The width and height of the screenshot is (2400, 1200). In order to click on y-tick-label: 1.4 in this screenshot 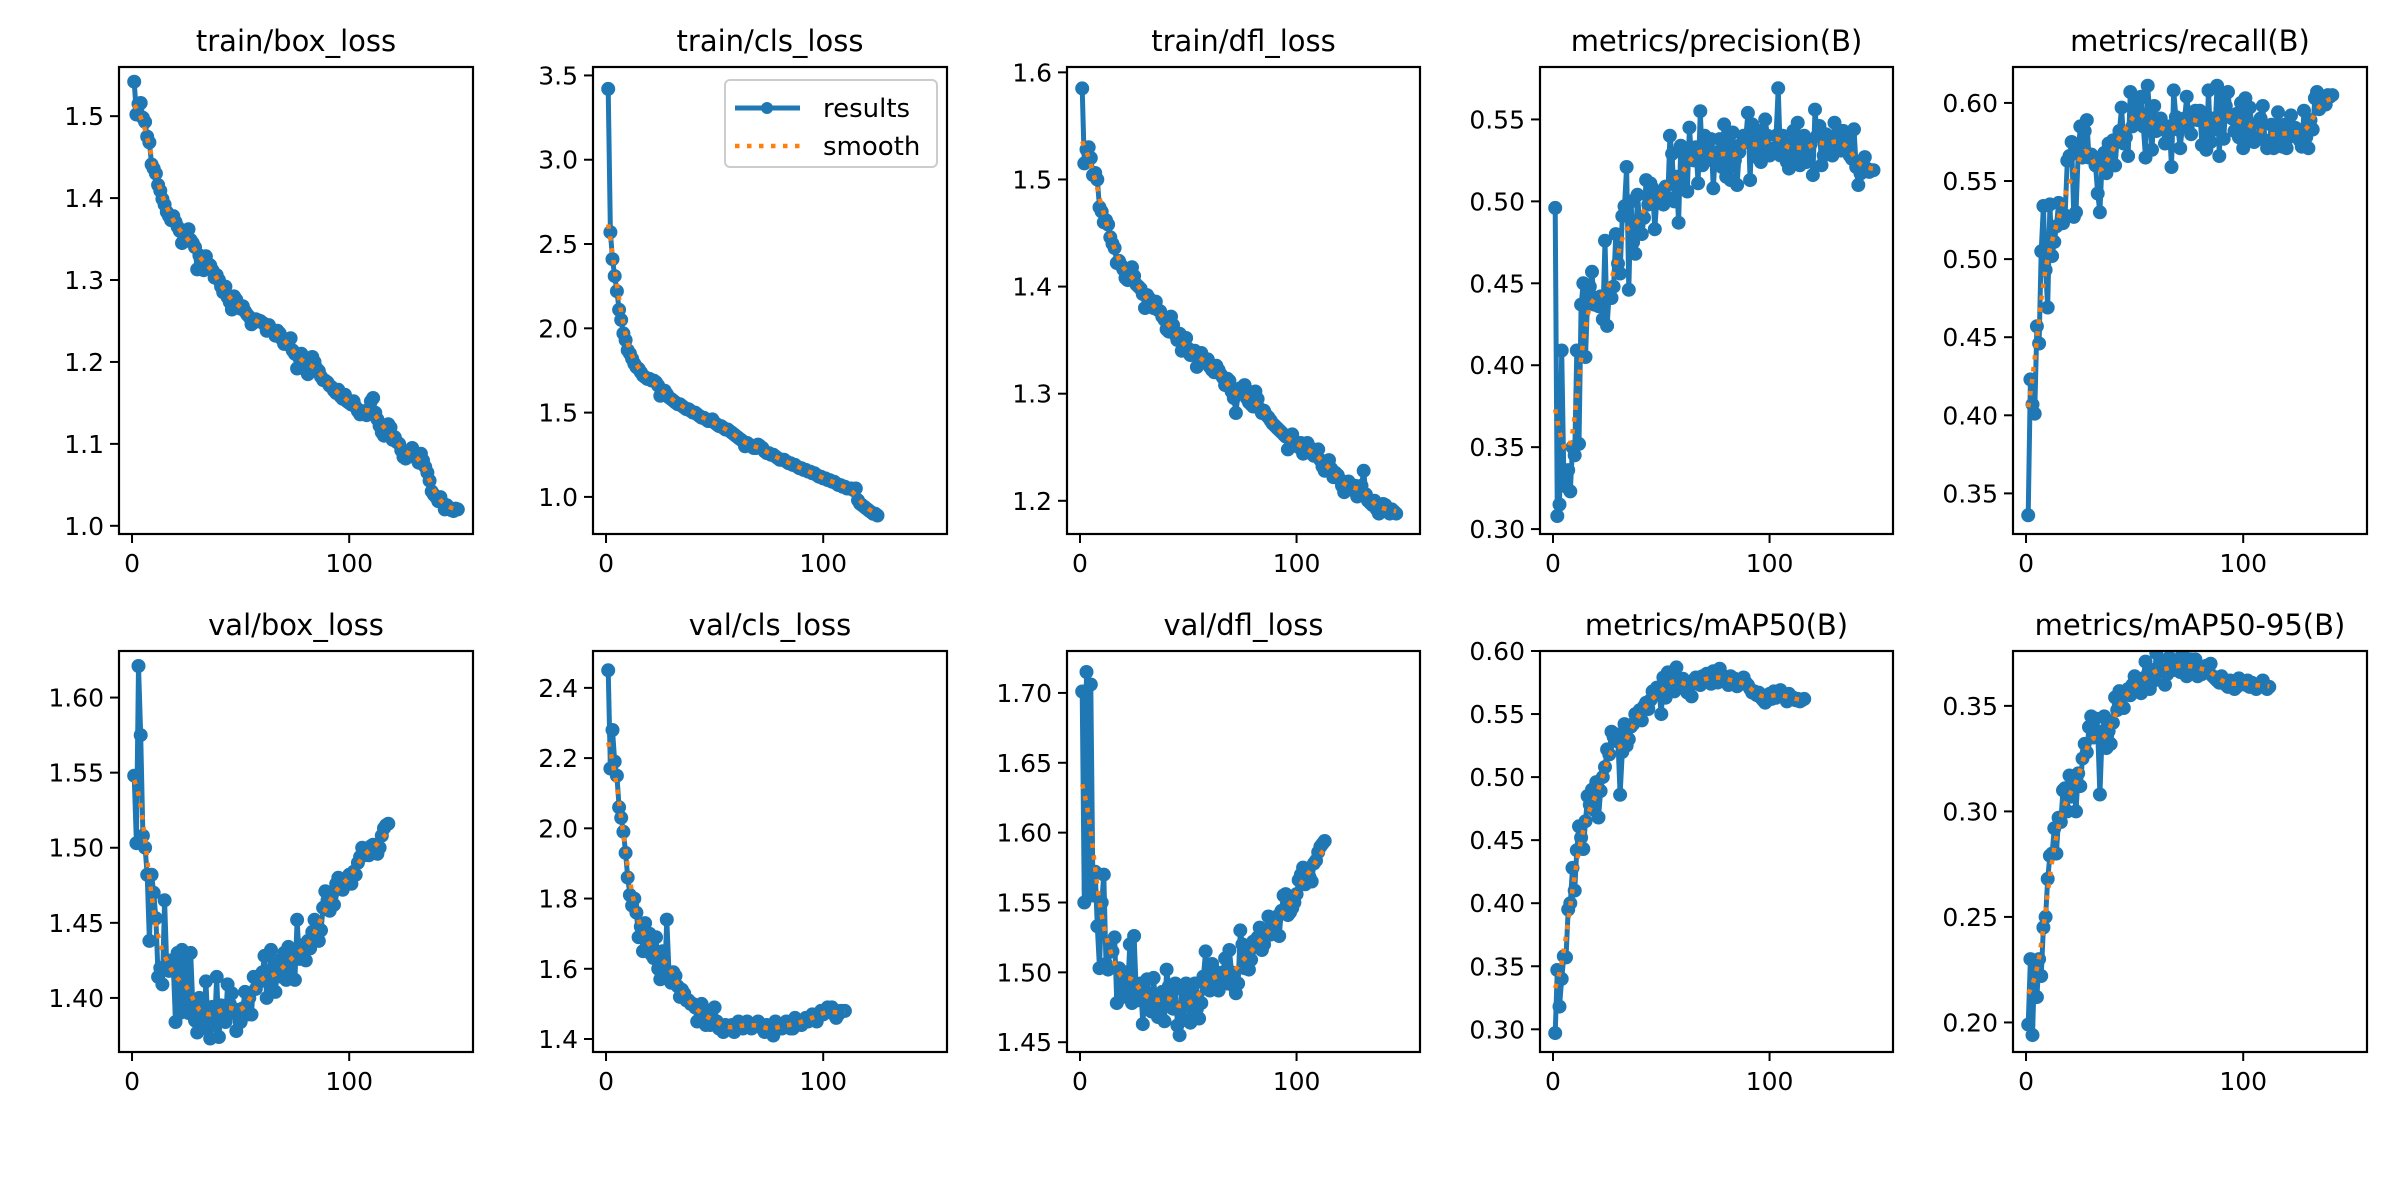, I will do `click(84, 198)`.